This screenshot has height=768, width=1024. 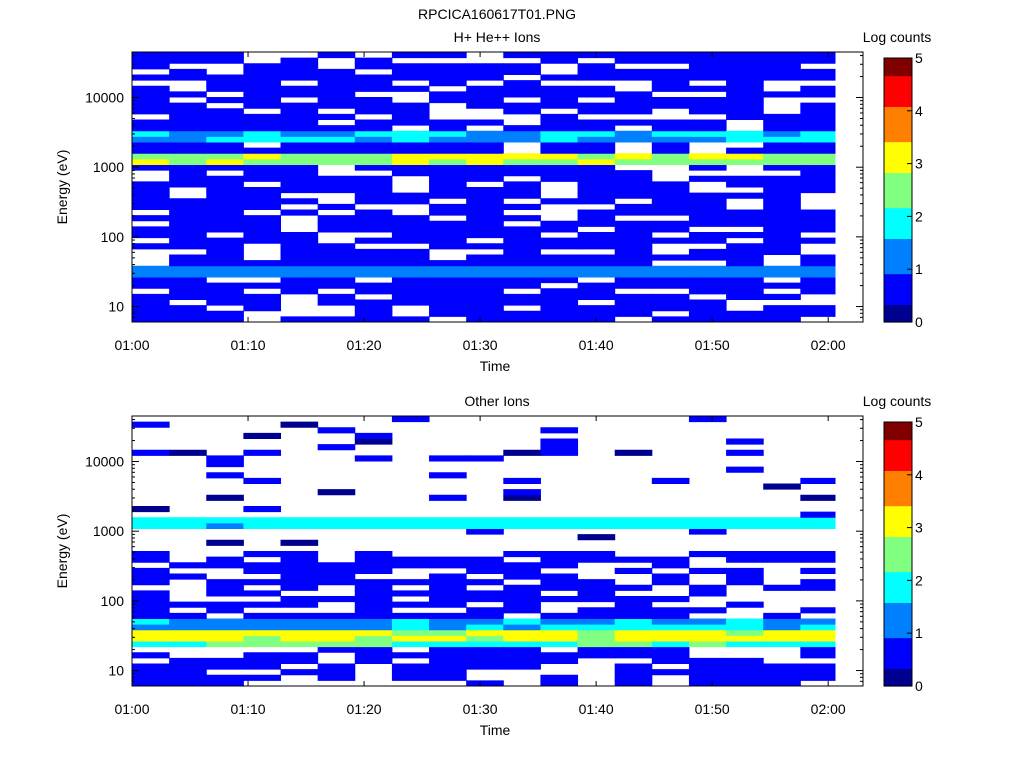 I want to click on colorbar-tick-label: 3, so click(x=919, y=164).